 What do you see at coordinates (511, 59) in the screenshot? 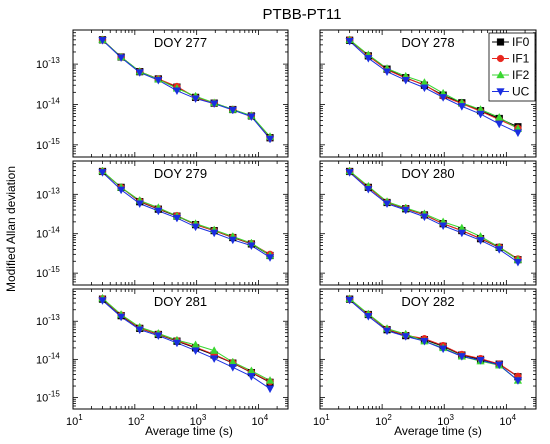
I see `legend-item-if1: IF1` at bounding box center [511, 59].